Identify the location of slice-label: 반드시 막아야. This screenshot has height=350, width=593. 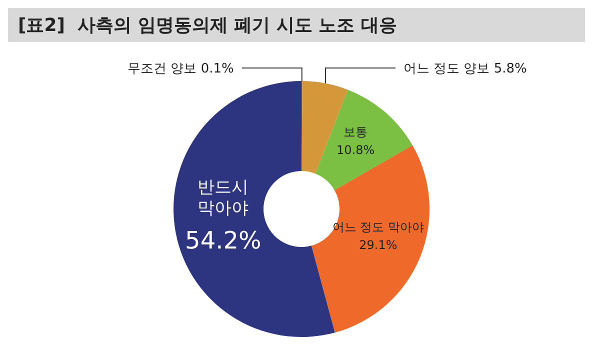
(223, 197).